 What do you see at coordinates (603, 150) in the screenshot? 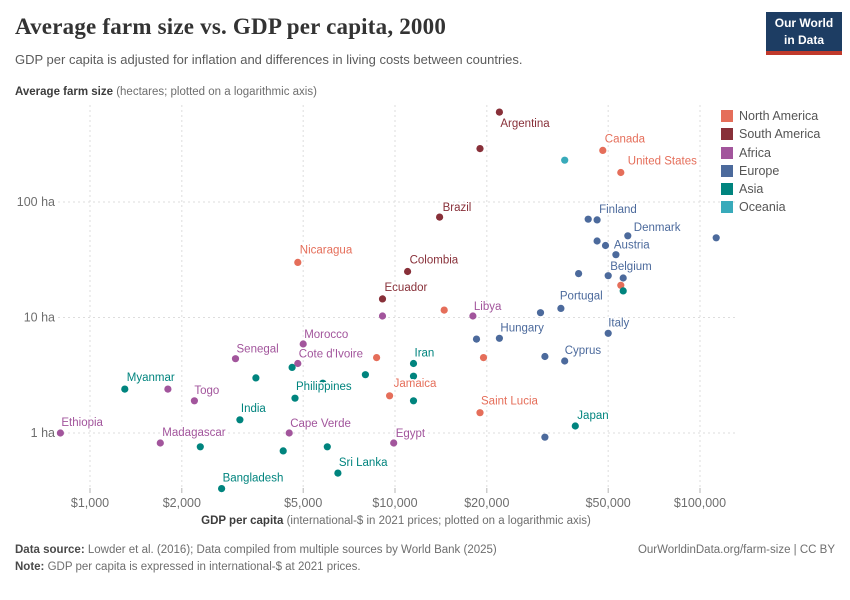
I see `point-canada` at bounding box center [603, 150].